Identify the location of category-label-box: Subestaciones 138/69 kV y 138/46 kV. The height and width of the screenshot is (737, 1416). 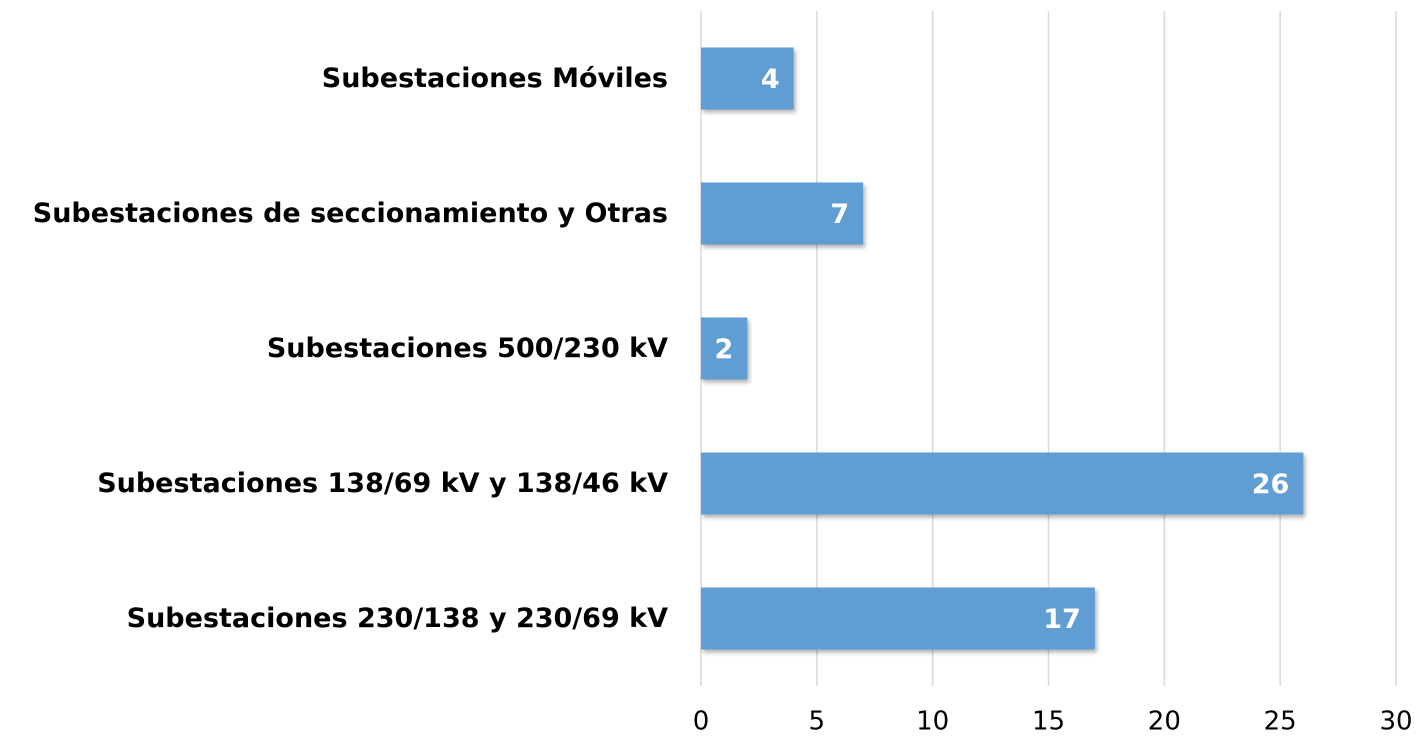
(334, 484).